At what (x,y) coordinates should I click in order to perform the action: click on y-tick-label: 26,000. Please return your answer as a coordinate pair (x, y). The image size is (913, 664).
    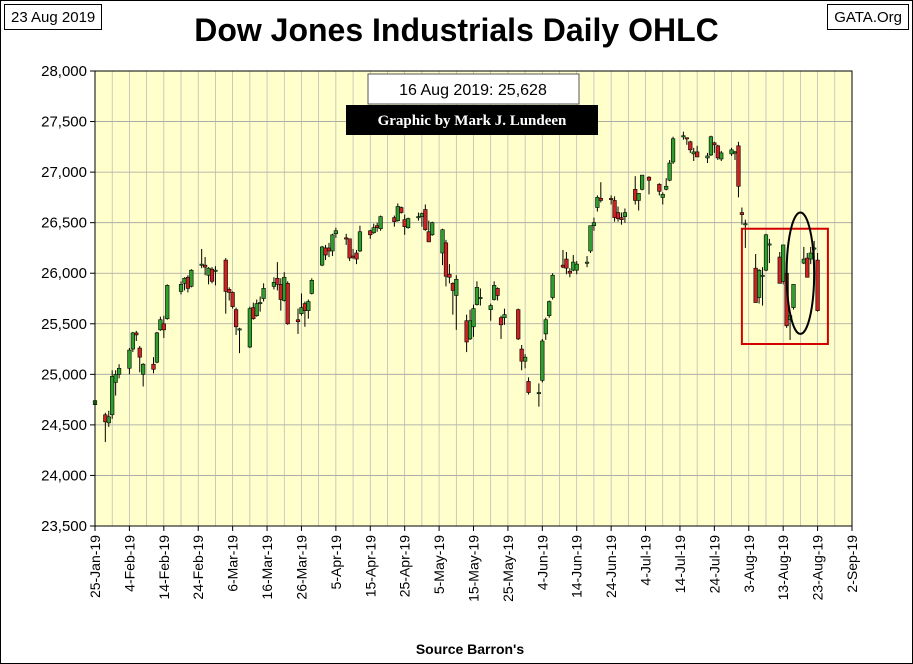
    Looking at the image, I should click on (64, 273).